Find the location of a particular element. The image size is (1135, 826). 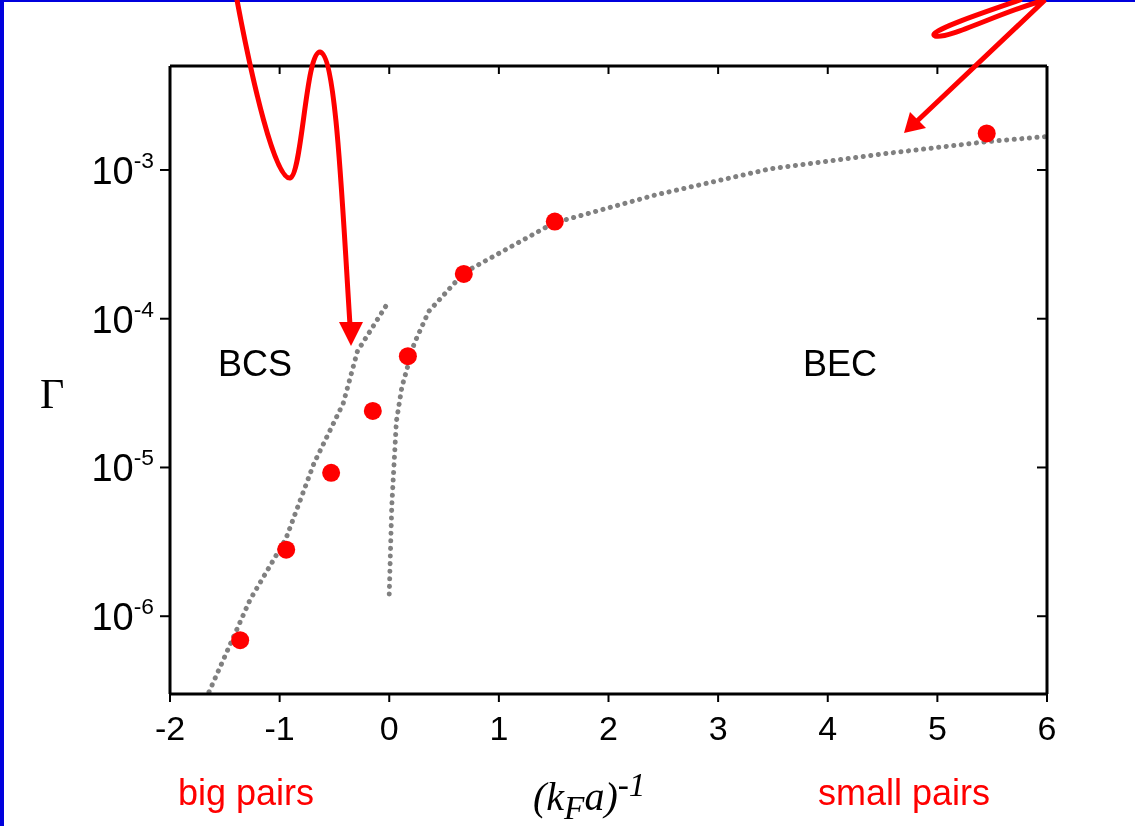

x-tick-label: -2 is located at coordinates (170, 728).